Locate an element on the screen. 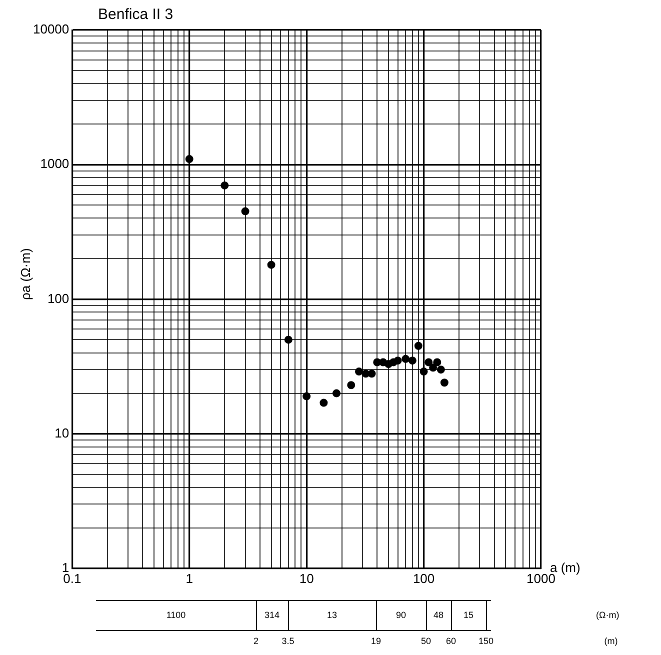 The height and width of the screenshot is (655, 661). x-tick-label: 1 is located at coordinates (189, 578).